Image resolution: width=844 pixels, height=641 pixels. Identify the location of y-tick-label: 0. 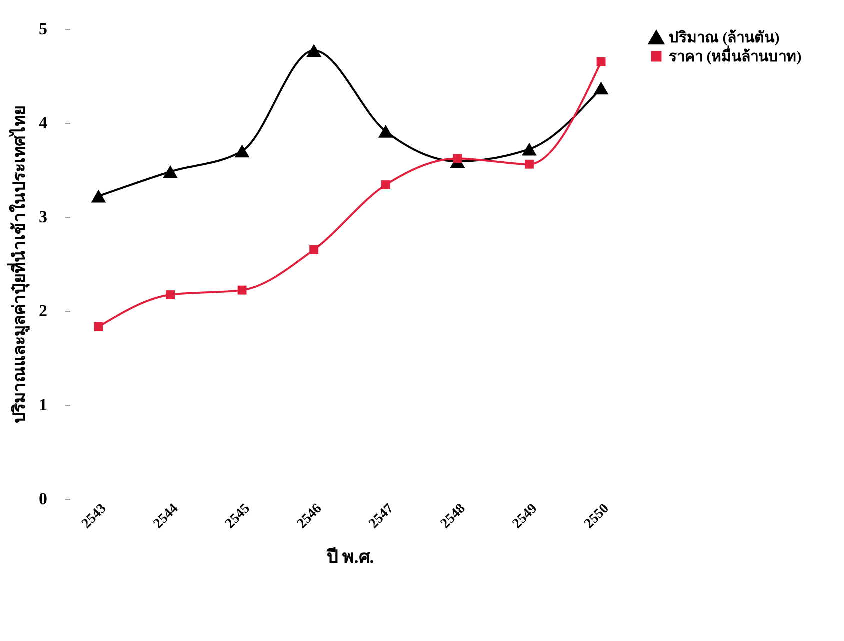
(43, 499).